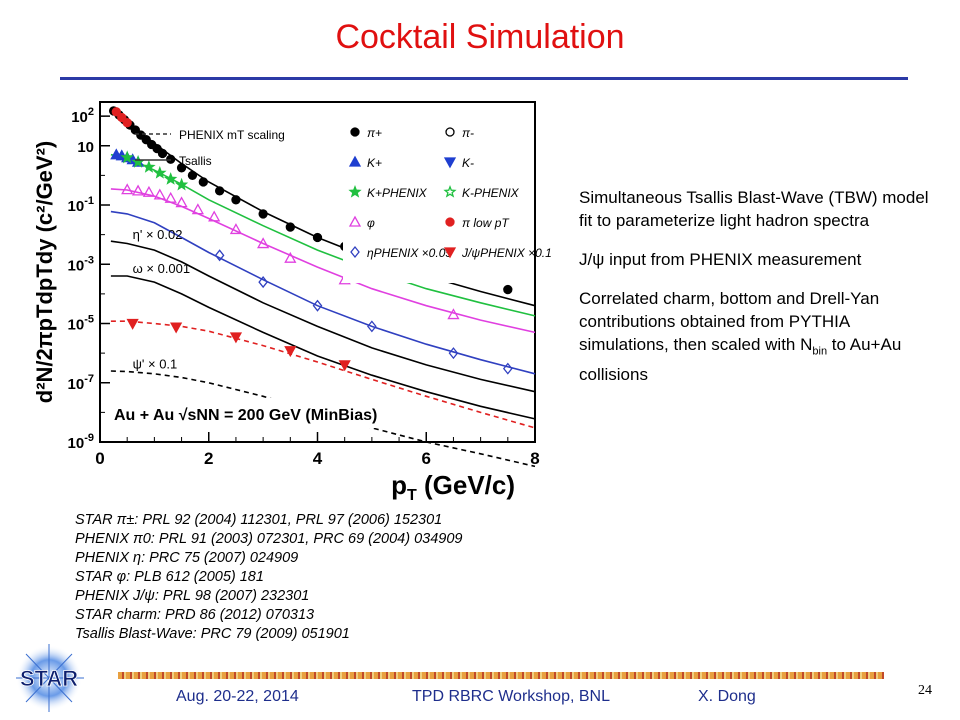 The height and width of the screenshot is (720, 960). I want to click on y-tick-label: 10⁻⁹, so click(81, 442).